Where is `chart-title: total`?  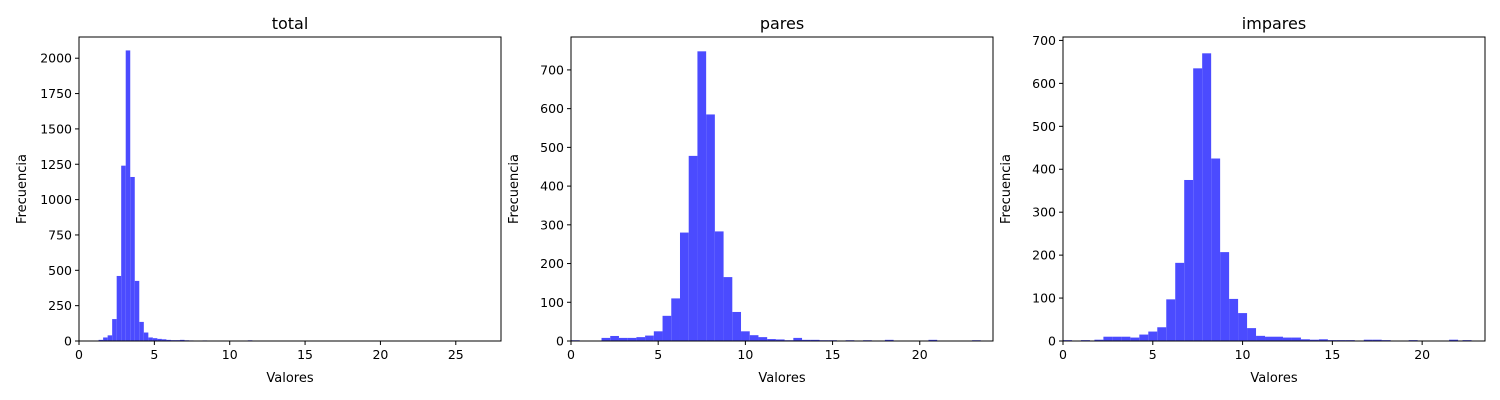 chart-title: total is located at coordinates (290, 23).